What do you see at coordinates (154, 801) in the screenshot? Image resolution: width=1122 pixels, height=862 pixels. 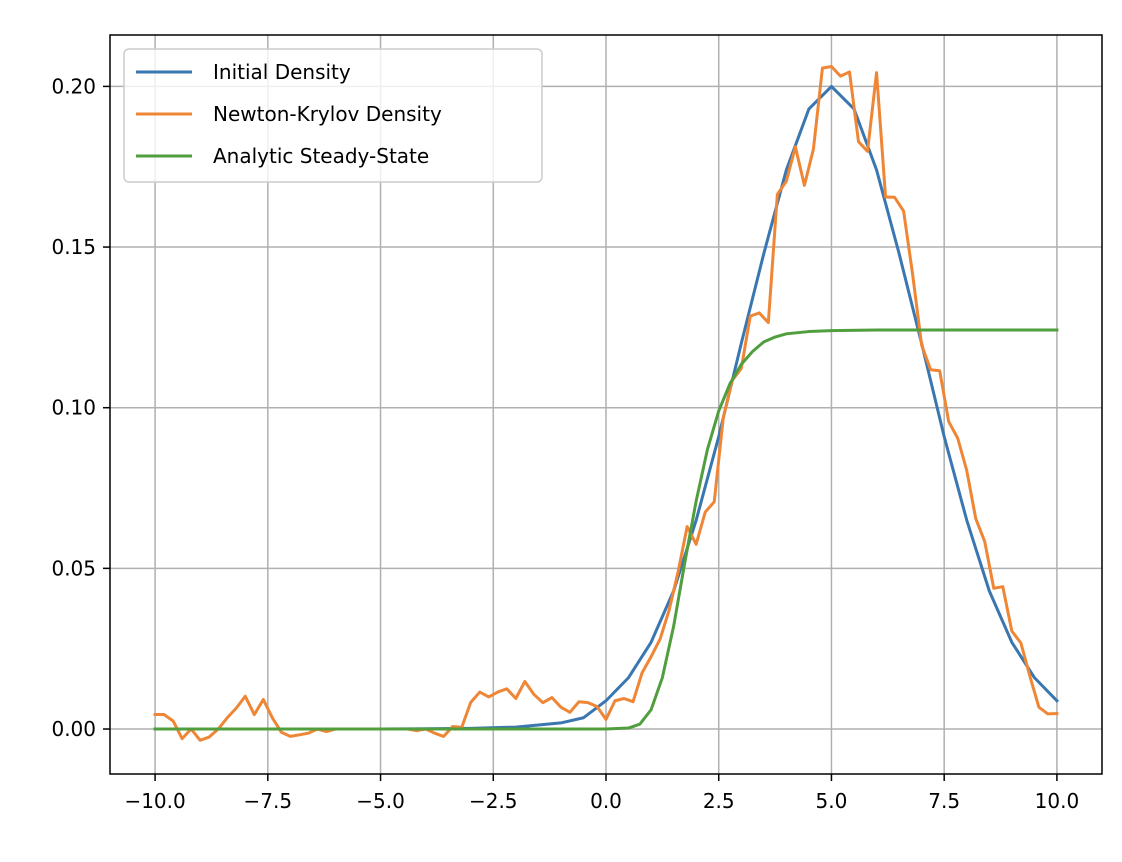 I see `x-tick-label: −10.0` at bounding box center [154, 801].